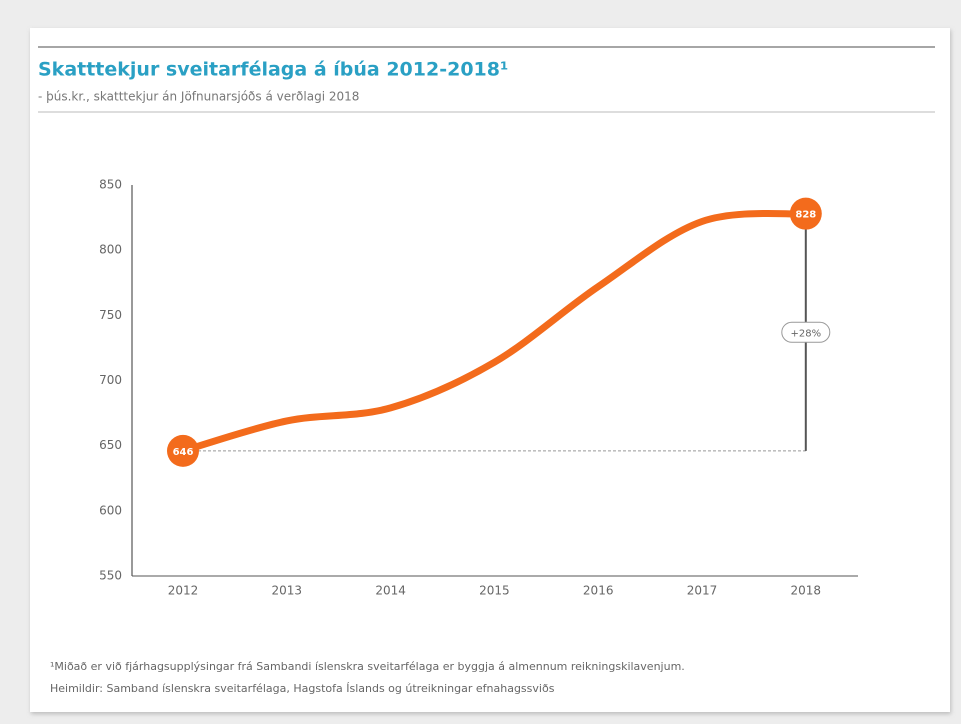 Image resolution: width=961 pixels, height=724 pixels. Describe the element at coordinates (390, 591) in the screenshot. I see `x-tick-label: 2014` at that location.